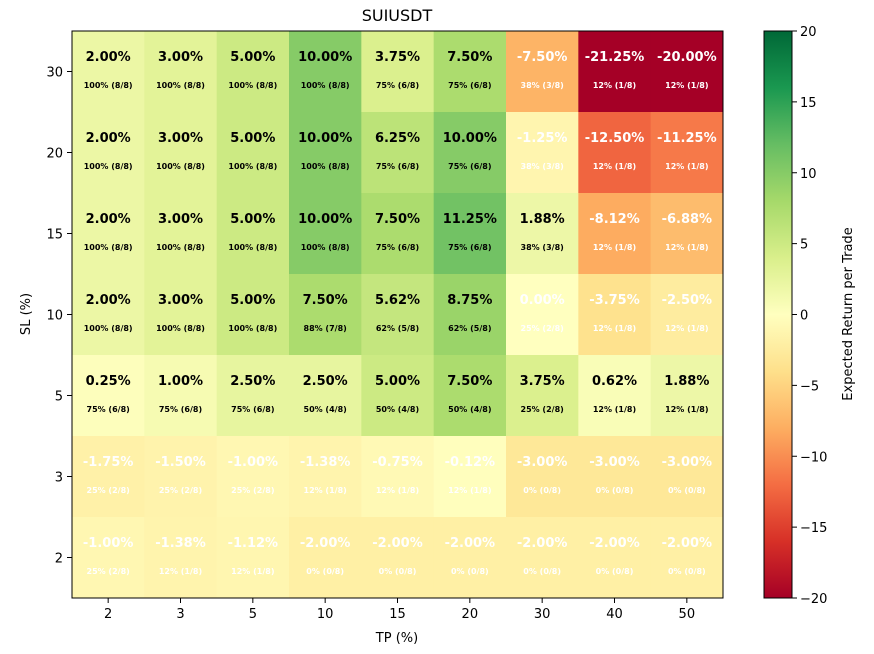 The width and height of the screenshot is (874, 654). Describe the element at coordinates (54, 316) in the screenshot. I see `y-tick-label: 10` at that location.